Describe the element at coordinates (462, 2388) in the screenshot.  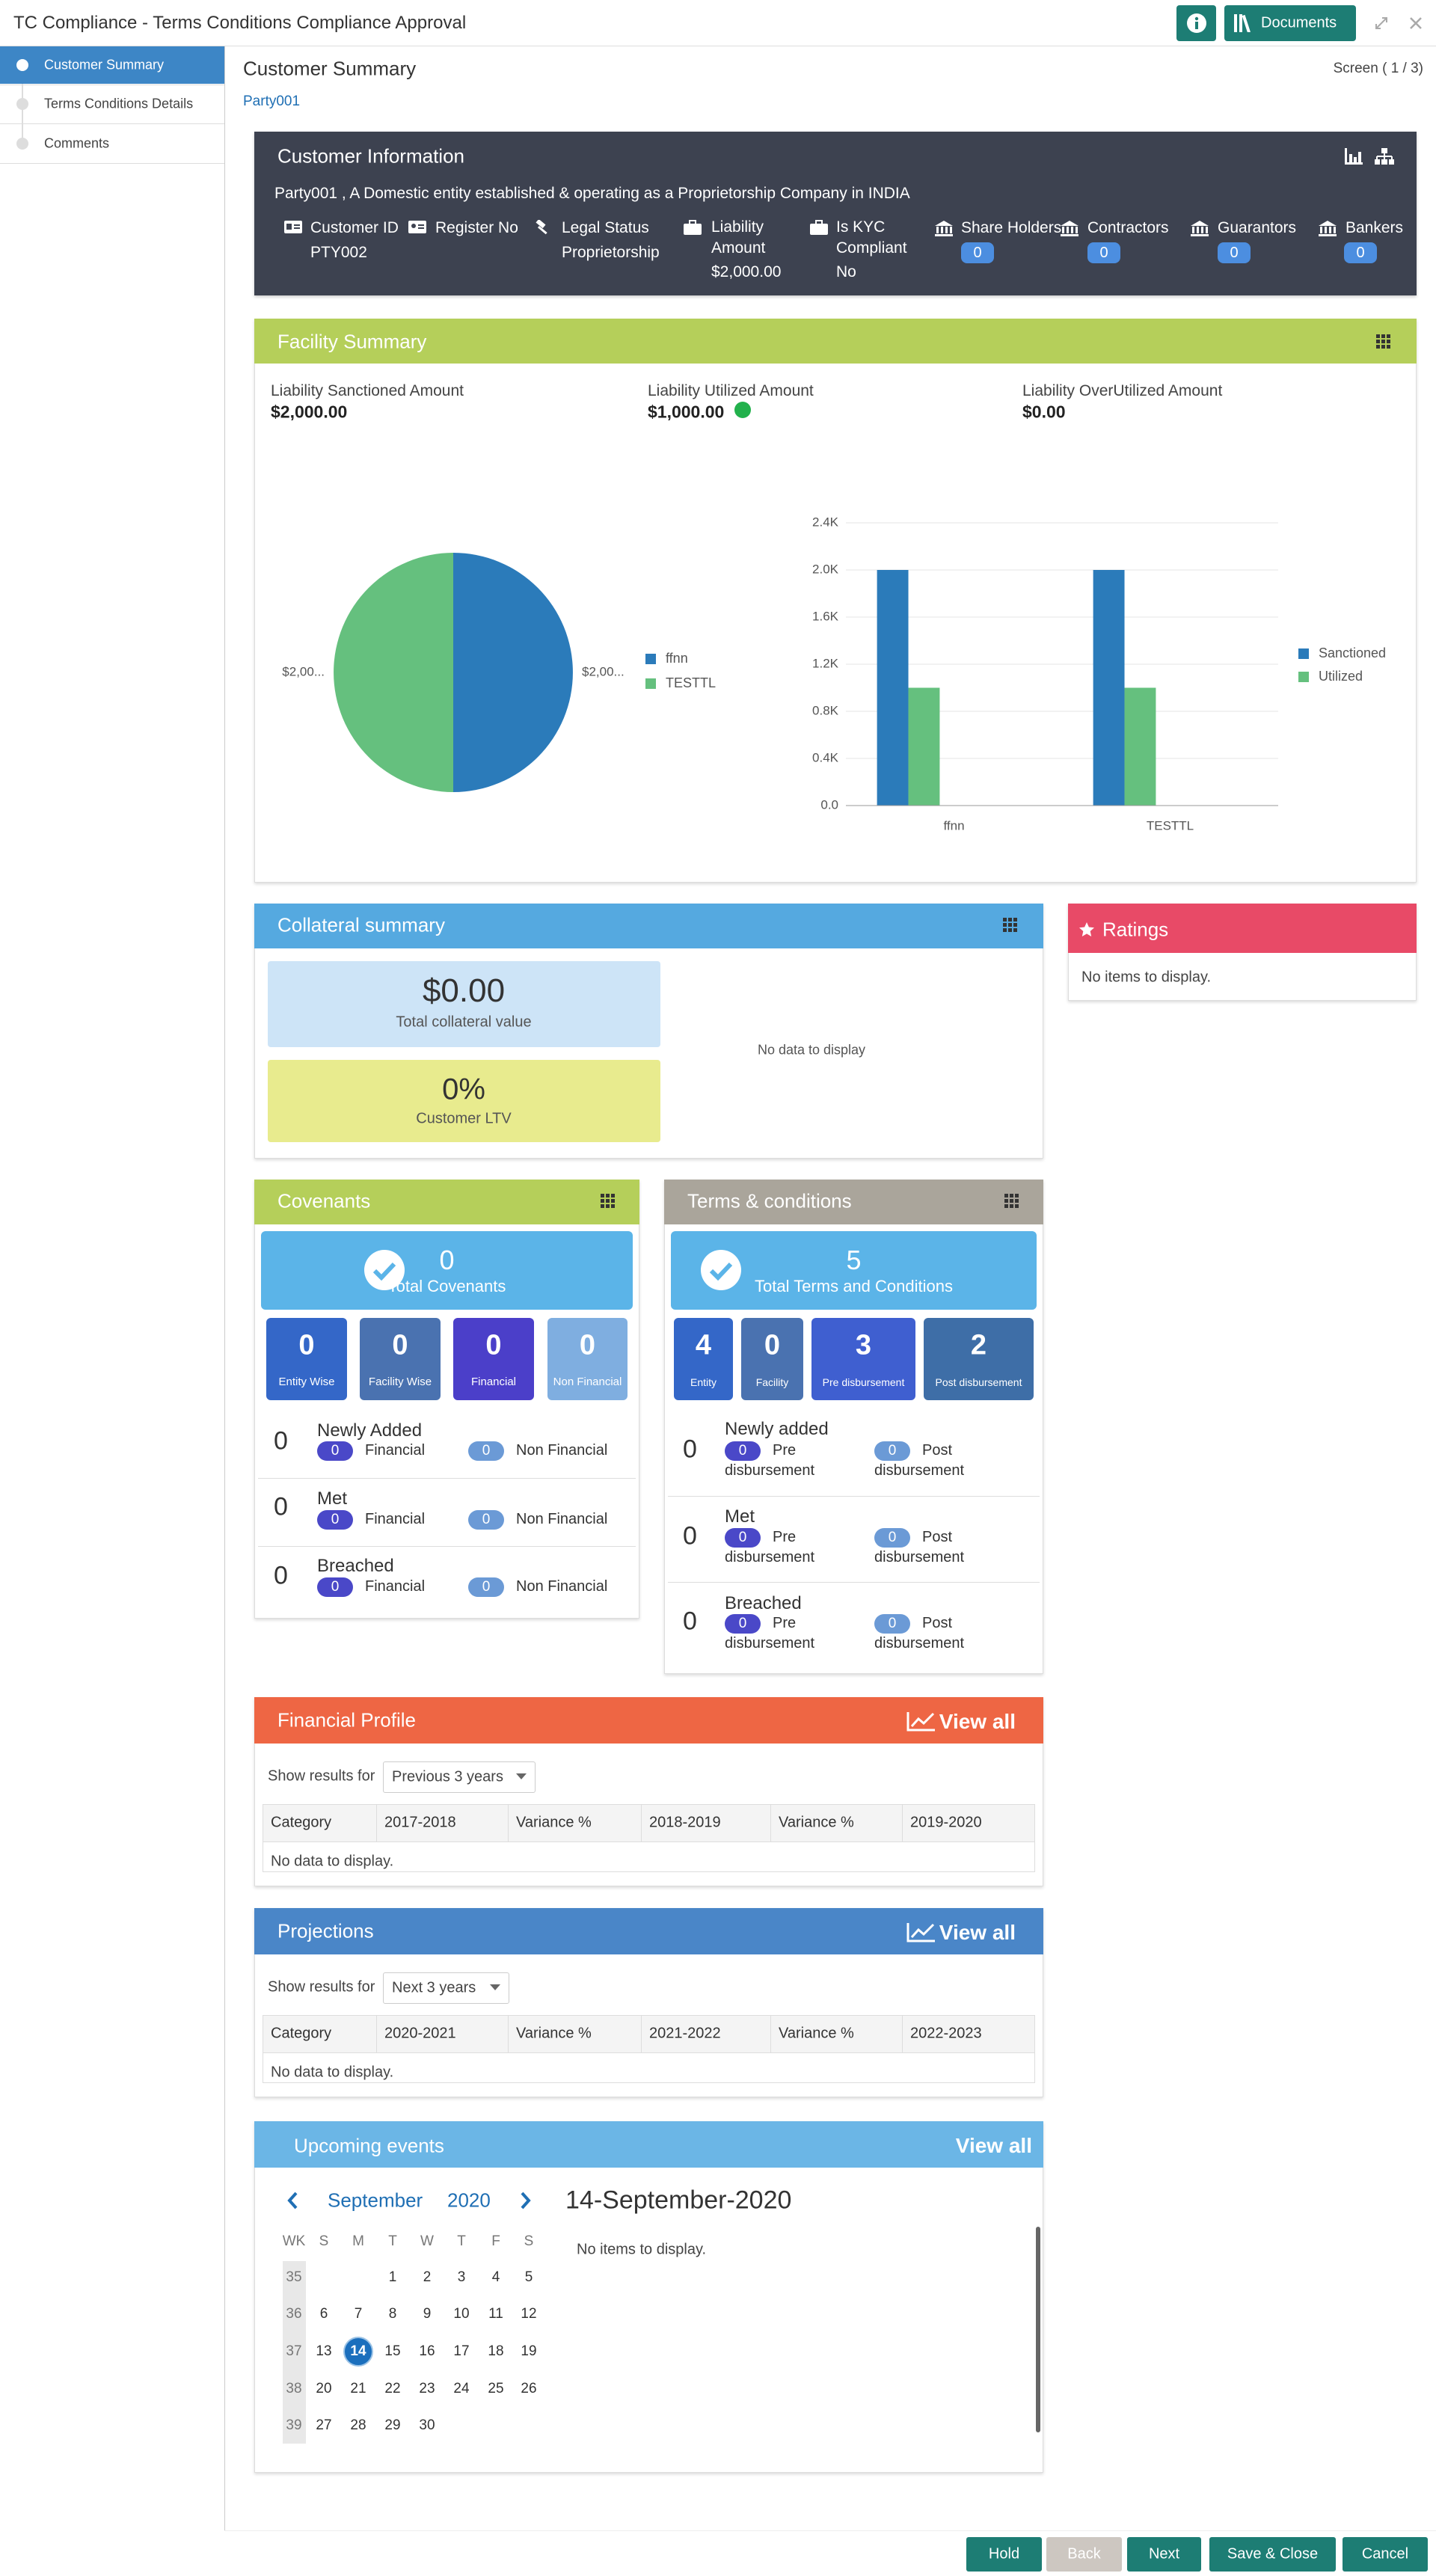
I see `calendar-day: 24` at that location.